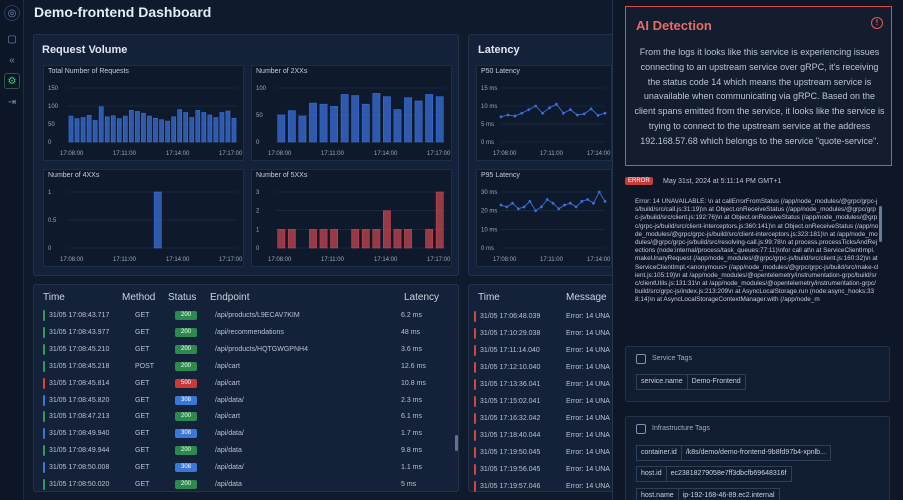  What do you see at coordinates (353, 121) in the screenshot?
I see `chart-svg: 100 50 0 17:08:00 17:11:00 17:14:00 17:17:00` at bounding box center [353, 121].